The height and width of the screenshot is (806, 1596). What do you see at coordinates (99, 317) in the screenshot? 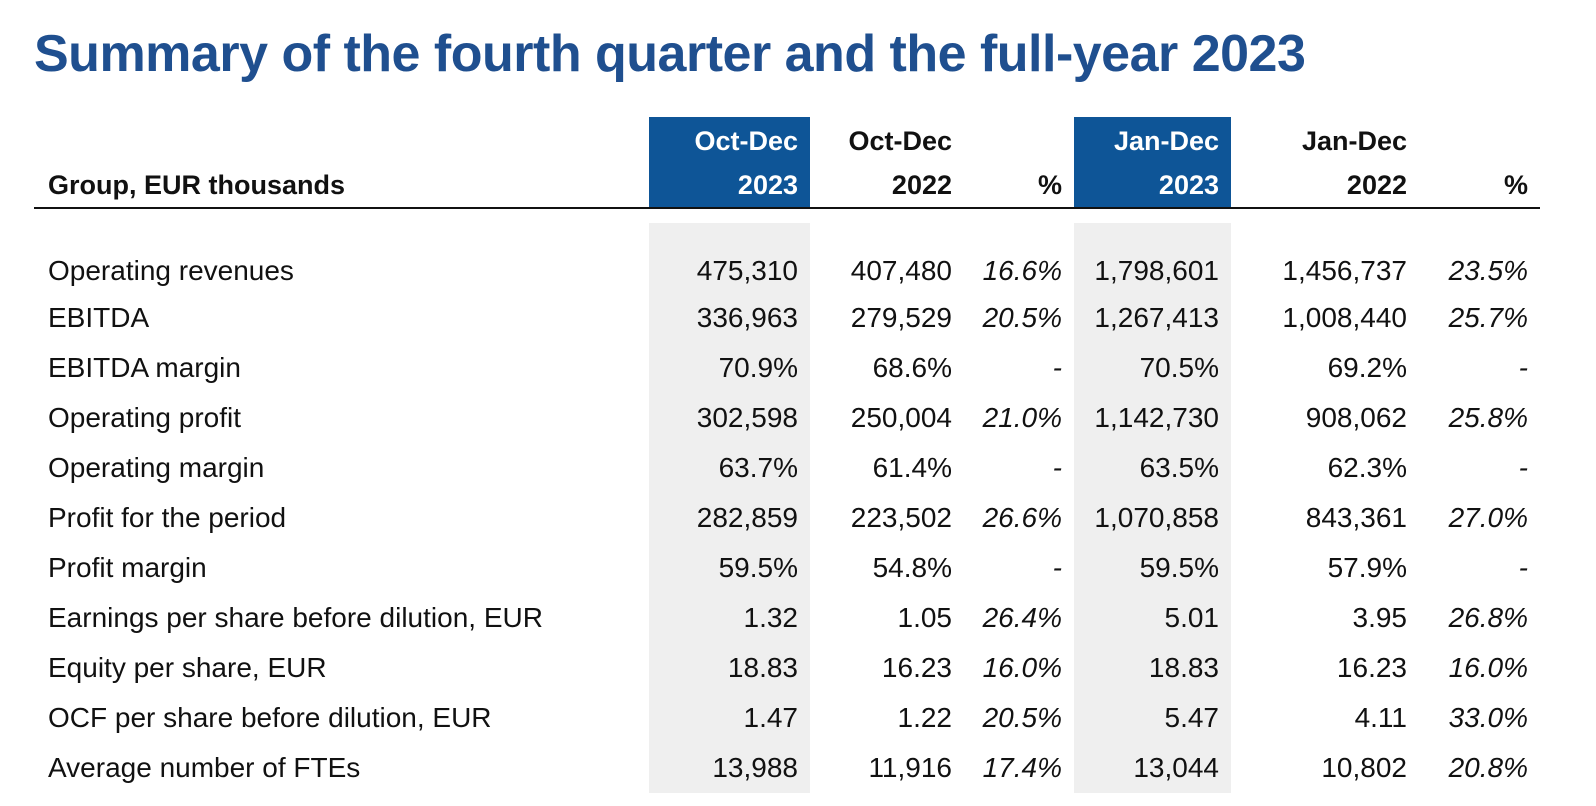
I see `row-label: EBITDA` at bounding box center [99, 317].